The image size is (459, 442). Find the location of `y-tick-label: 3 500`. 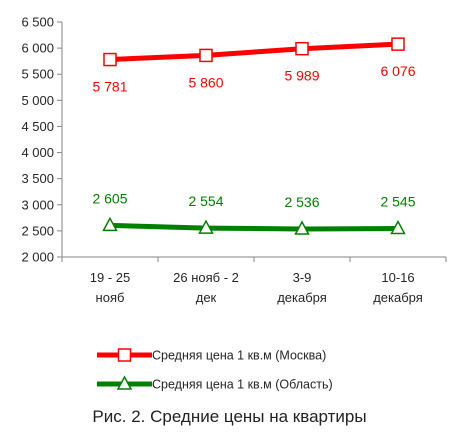

y-tick-label: 3 500 is located at coordinates (37, 178).